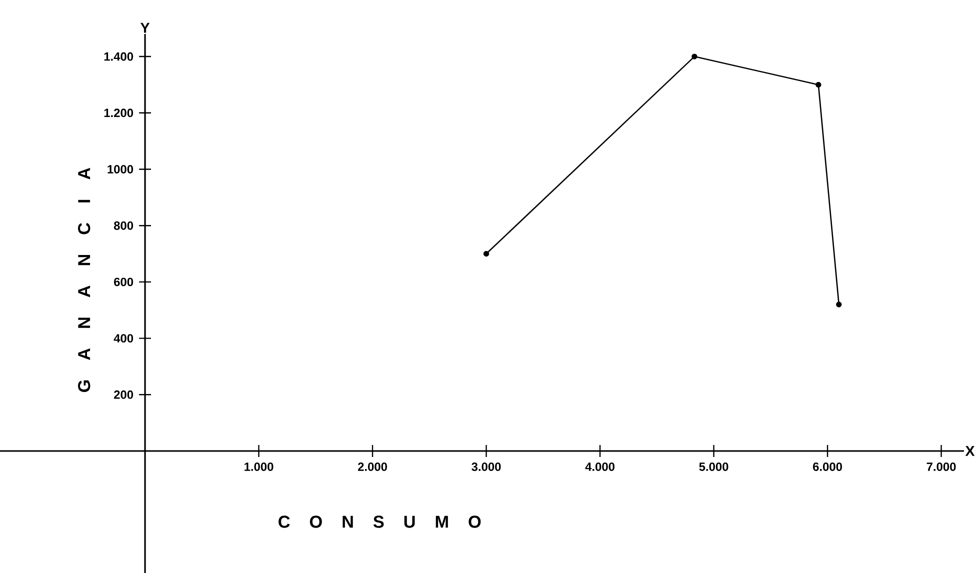  I want to click on y-tick-label: 600, so click(124, 282).